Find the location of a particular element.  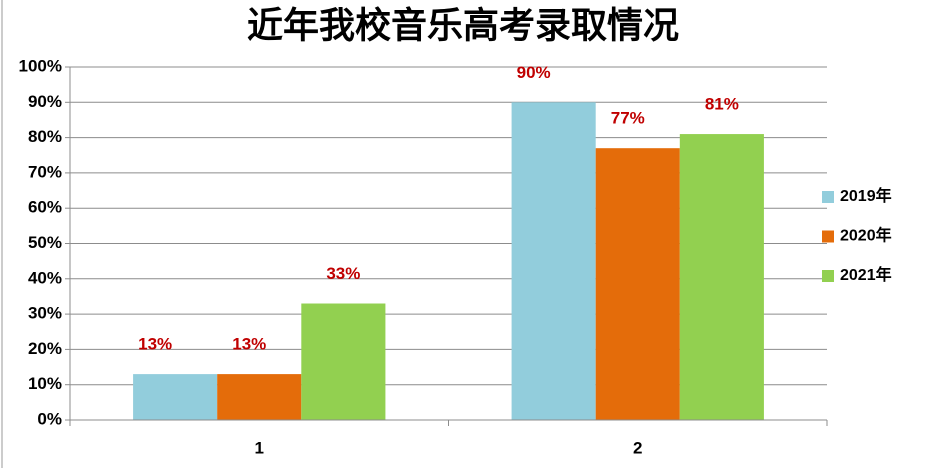

x-tick-label: 1 is located at coordinates (259, 447).